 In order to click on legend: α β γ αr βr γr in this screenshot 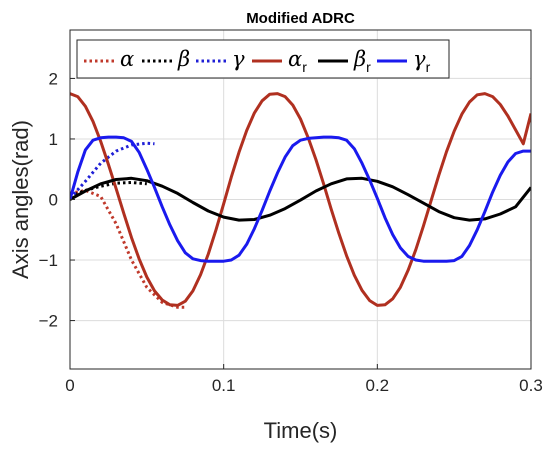, I will do `click(263, 59)`.